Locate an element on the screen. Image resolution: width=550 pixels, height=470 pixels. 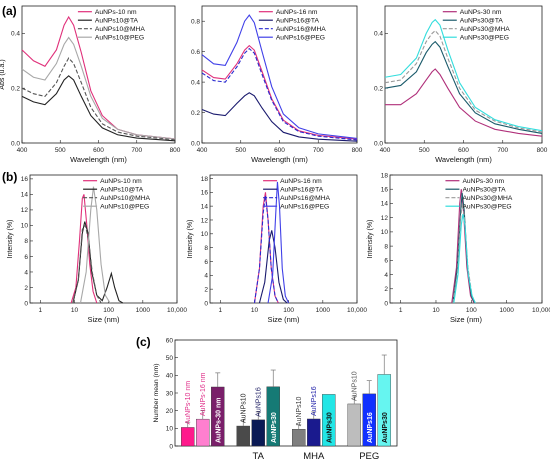
y-tick-label: 20 is located at coordinates (170, 411).